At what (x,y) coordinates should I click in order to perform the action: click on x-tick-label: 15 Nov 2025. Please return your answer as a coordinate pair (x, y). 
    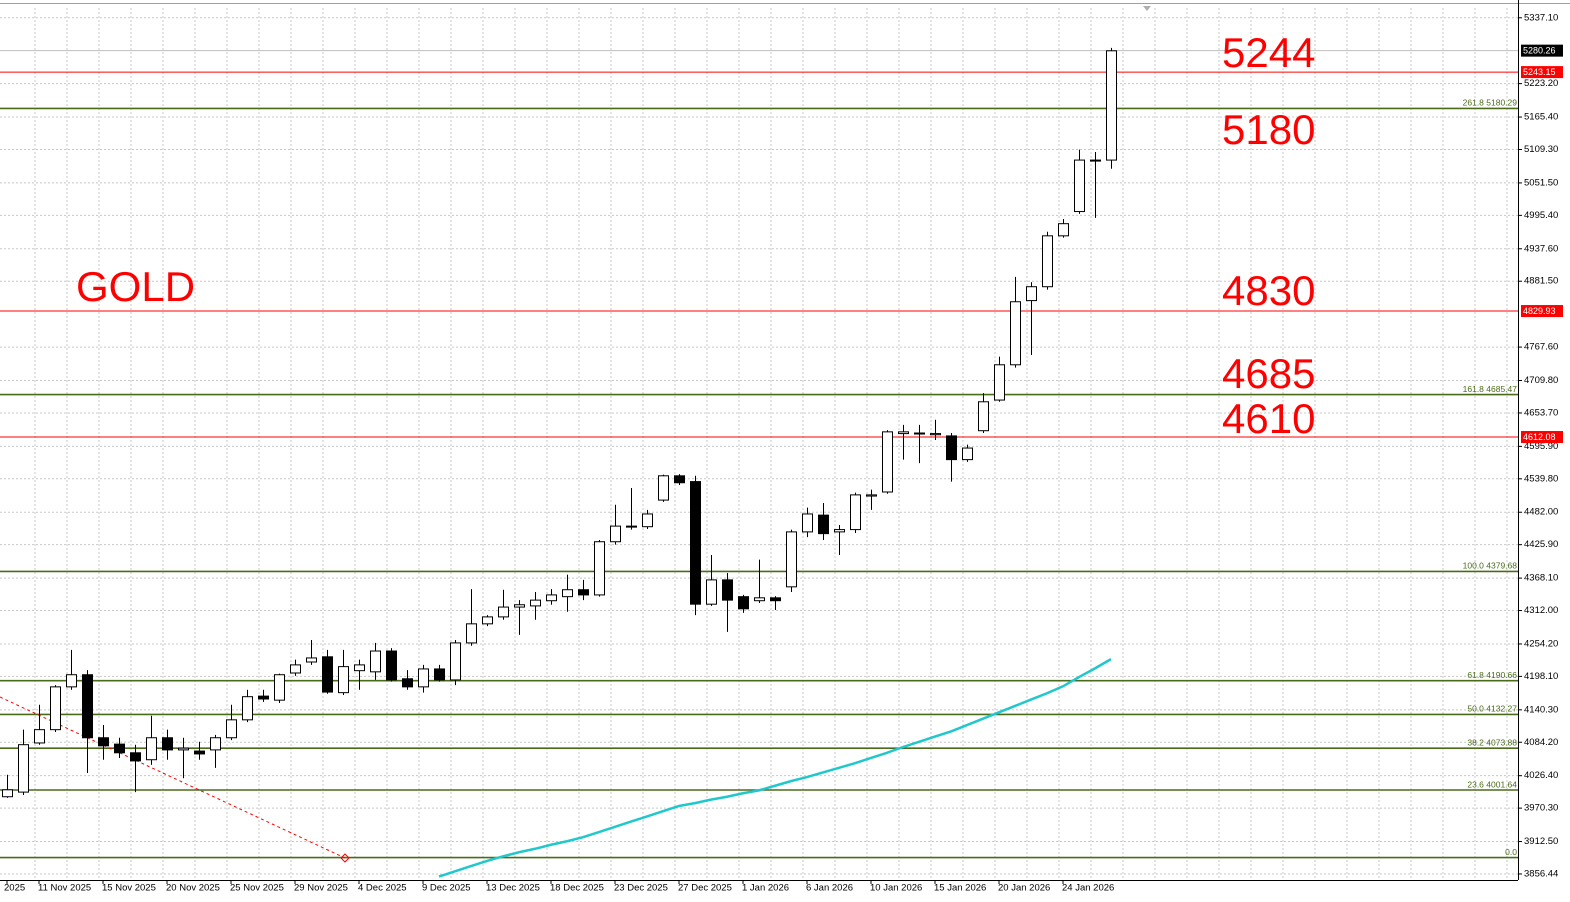
    Looking at the image, I should click on (129, 888).